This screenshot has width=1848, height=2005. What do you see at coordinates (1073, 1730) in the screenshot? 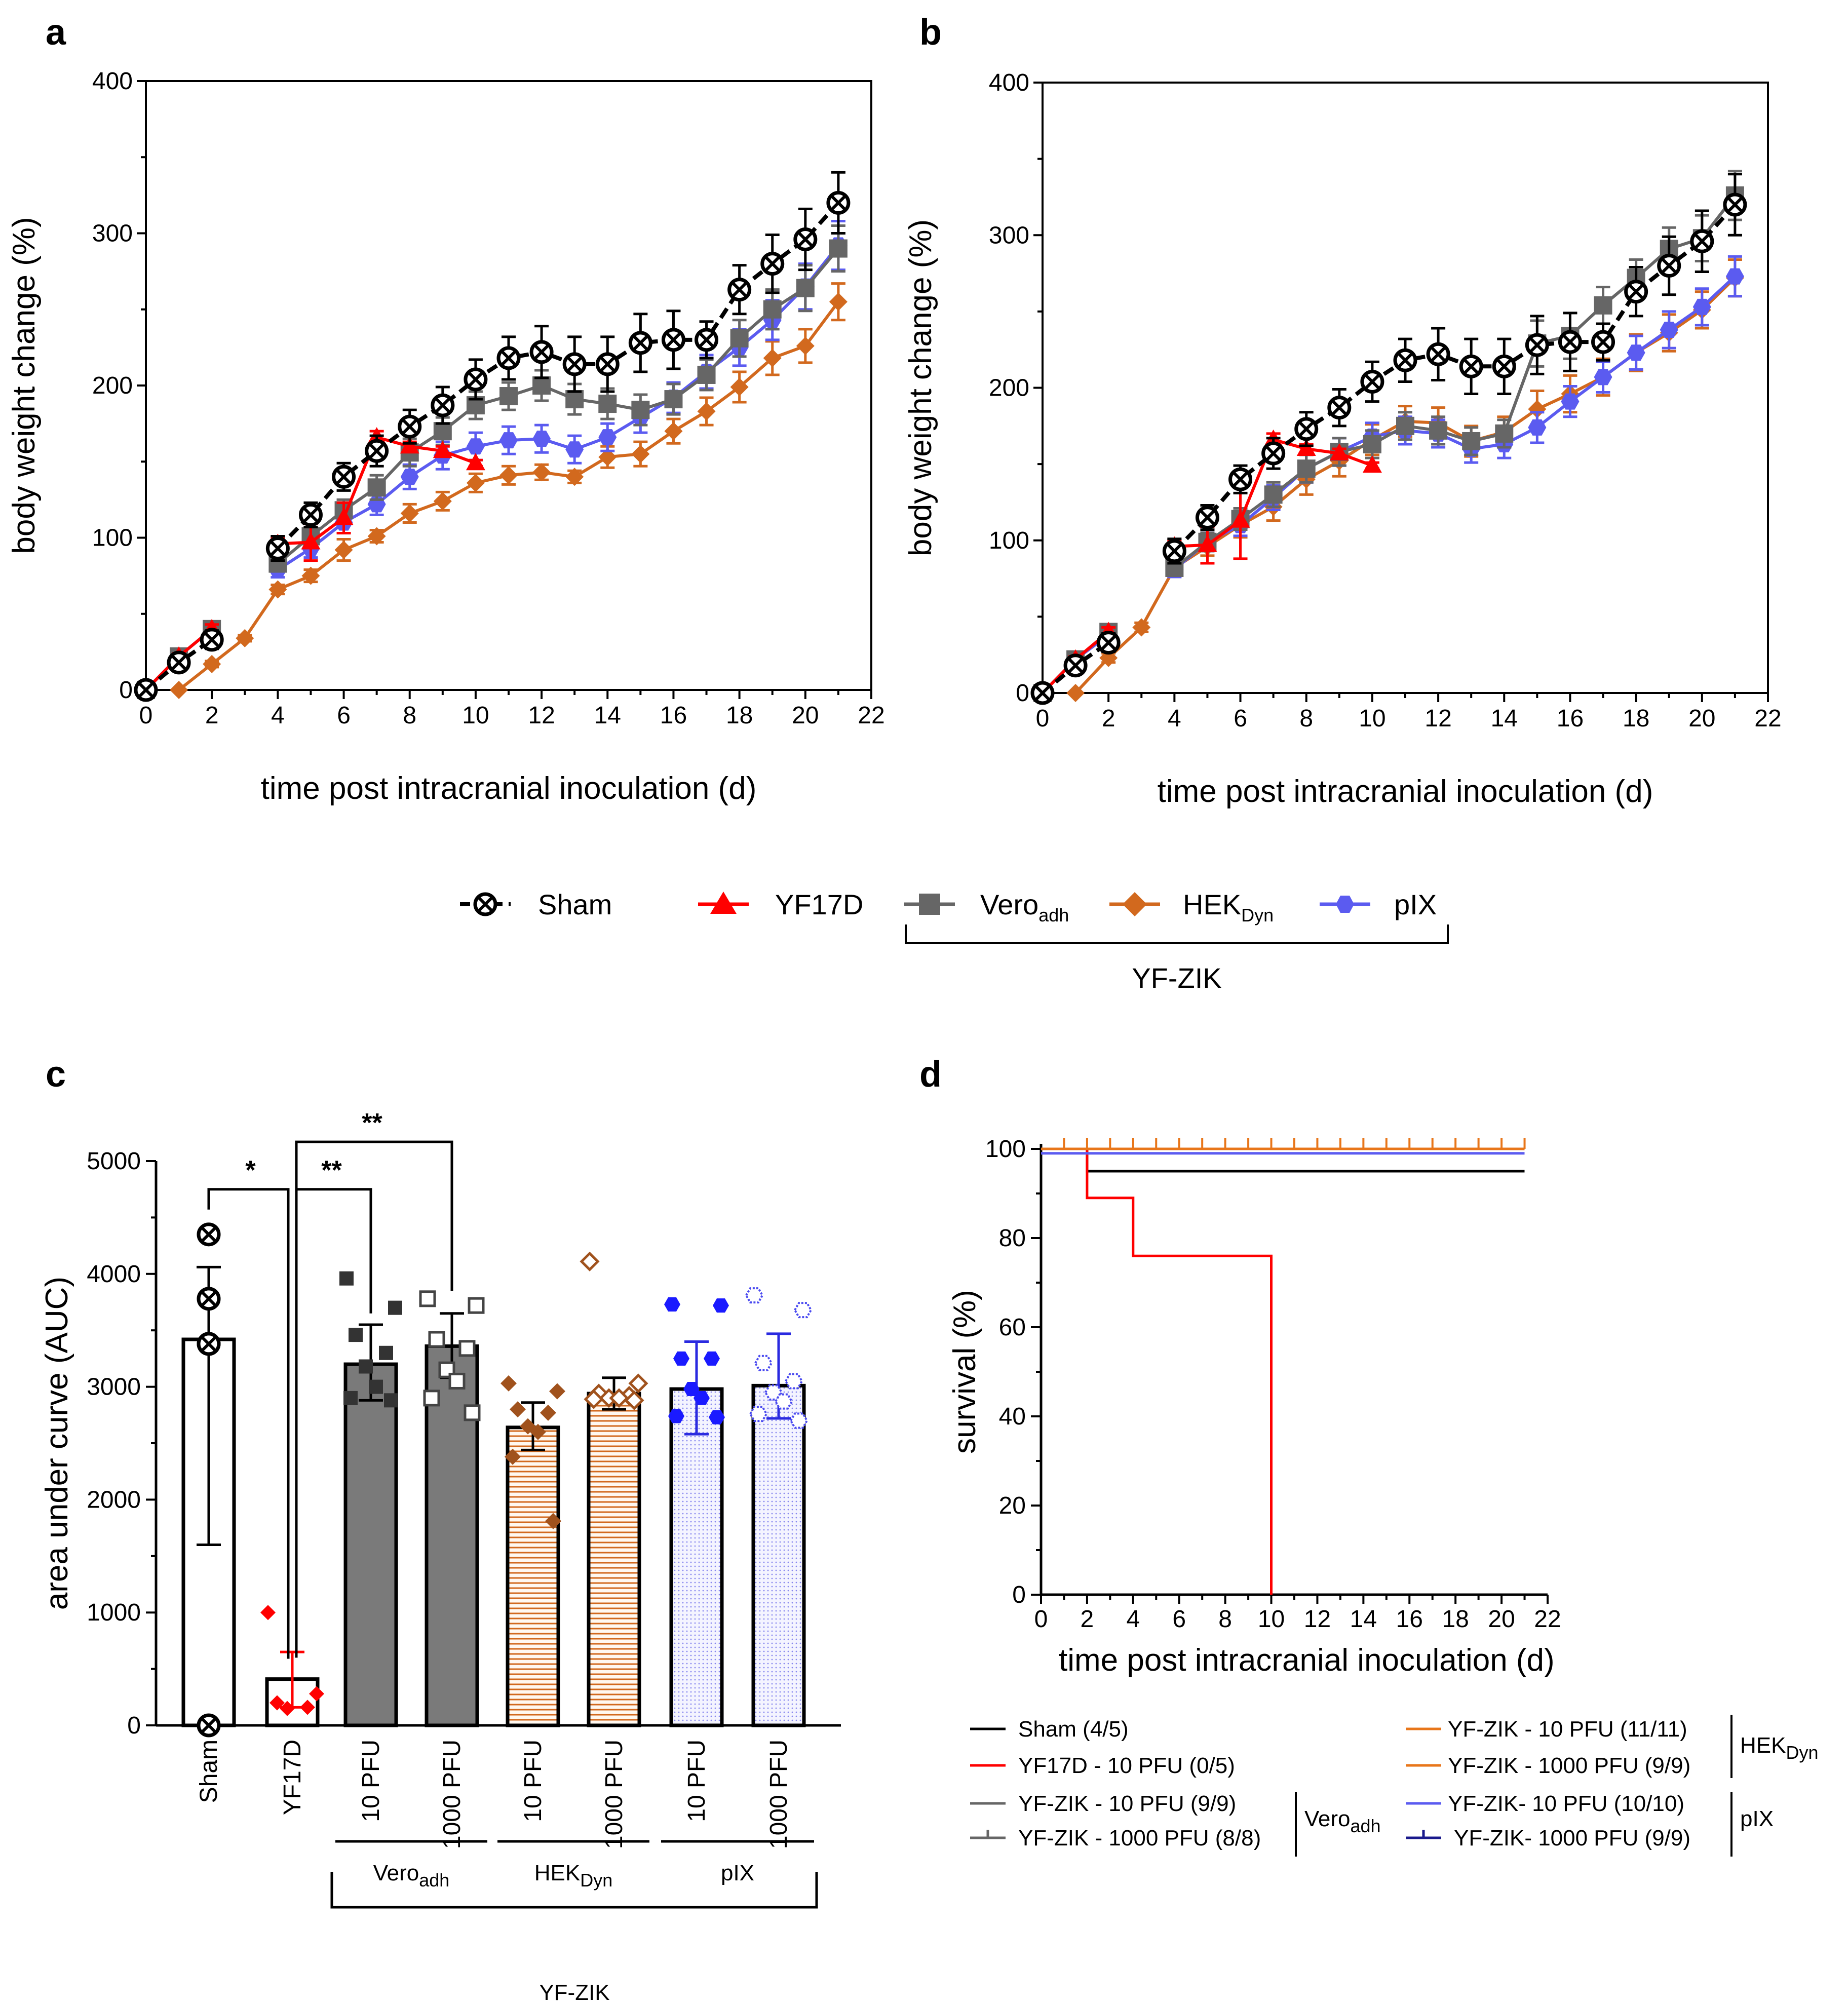
I see `legend-d-label-0: Sham (4/5)` at bounding box center [1073, 1730].